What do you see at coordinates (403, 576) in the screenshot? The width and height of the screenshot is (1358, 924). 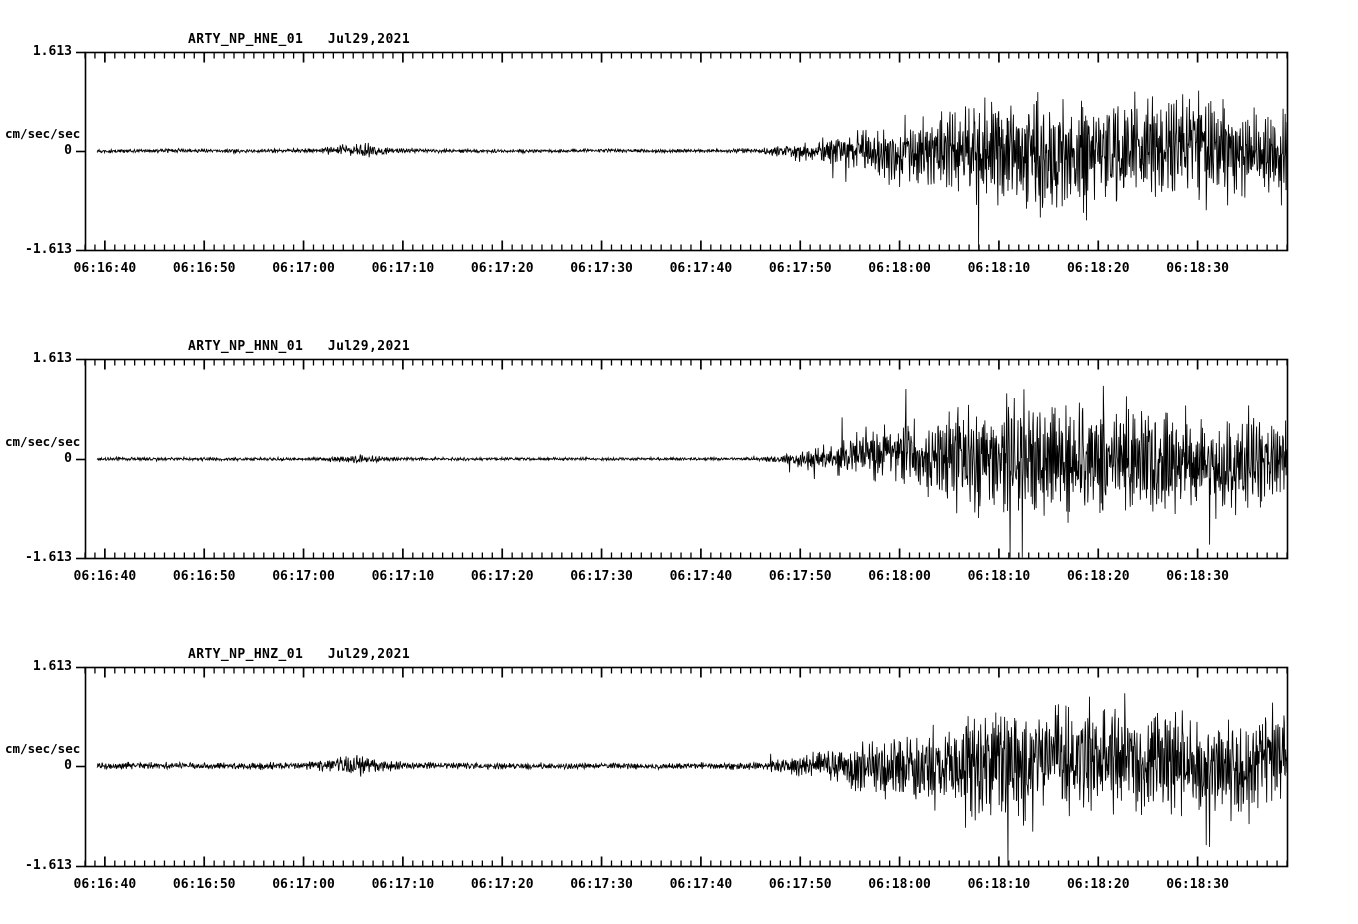 I see `x-tick-label-hnn-3: 06:17:10` at bounding box center [403, 576].